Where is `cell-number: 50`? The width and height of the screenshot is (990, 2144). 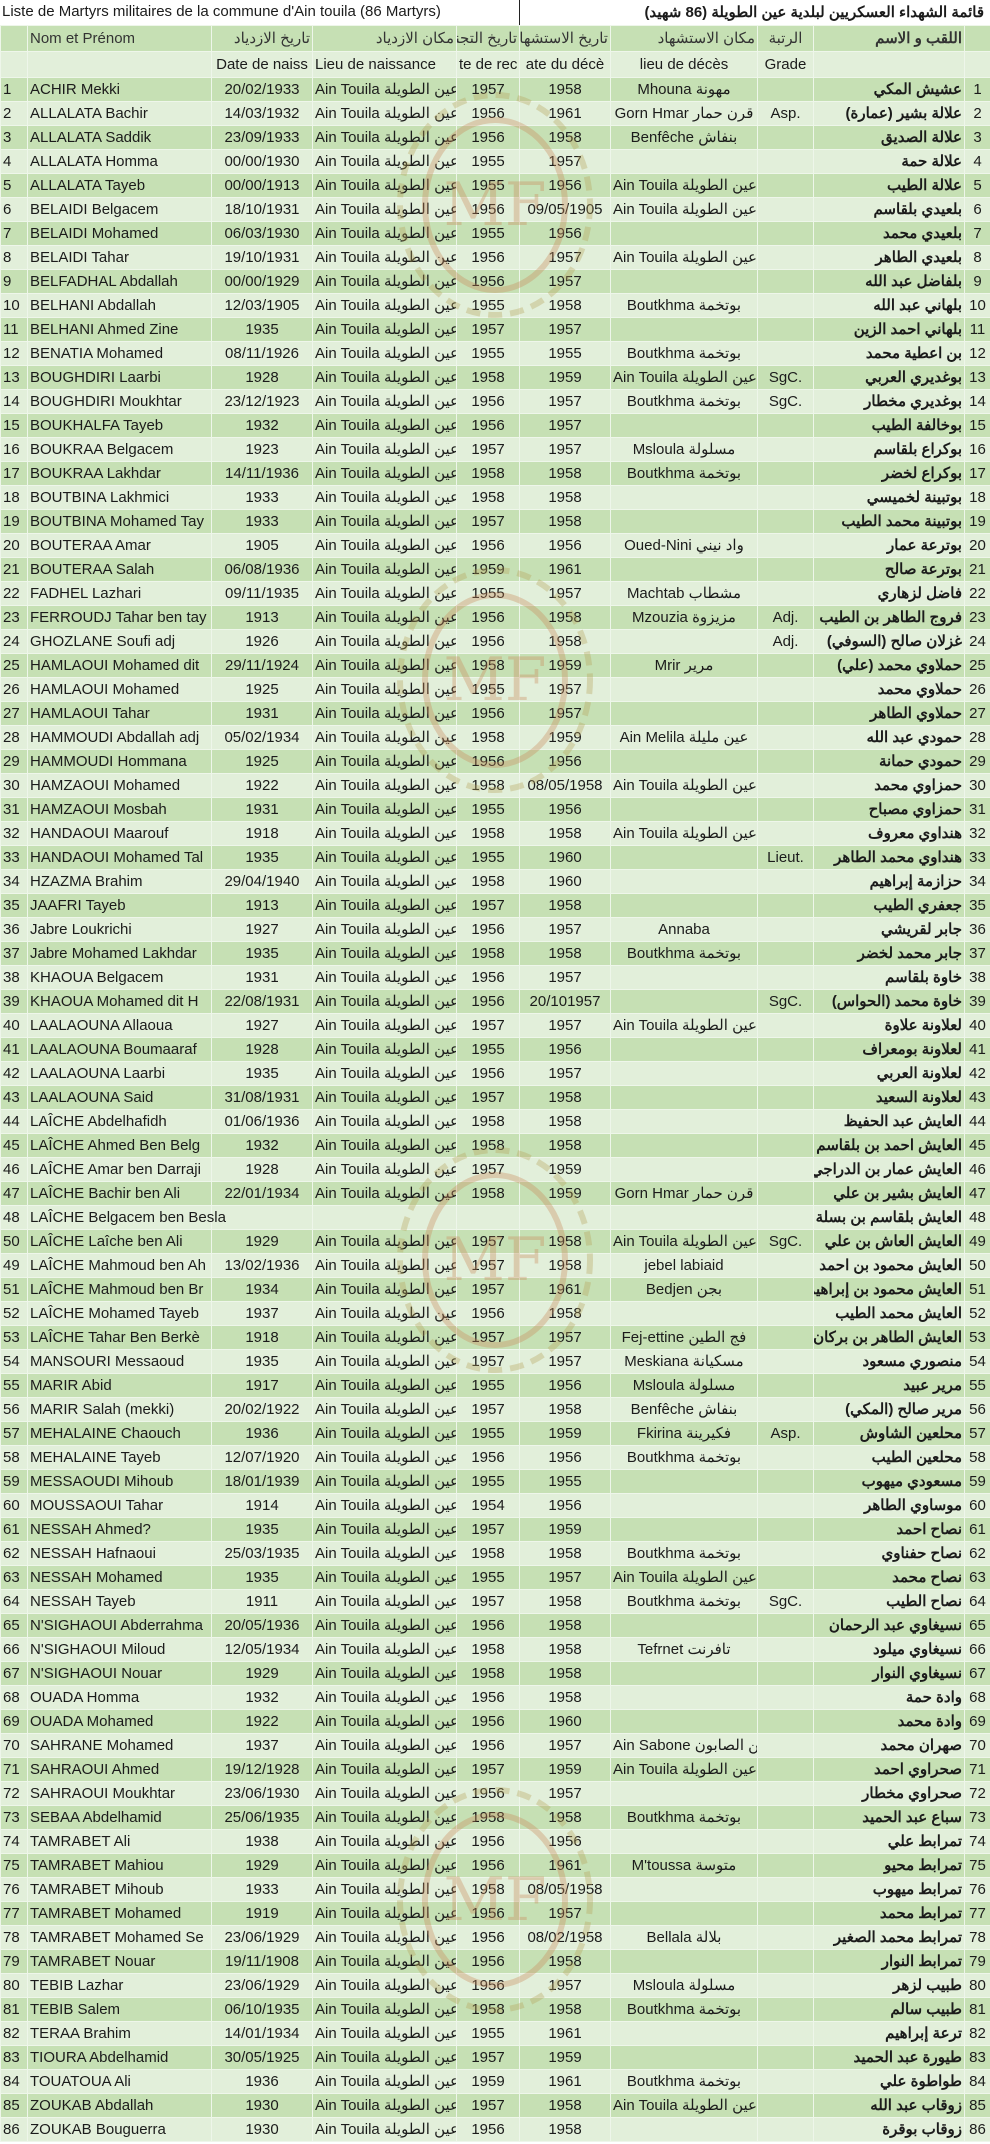 cell-number: 50 is located at coordinates (14, 1241).